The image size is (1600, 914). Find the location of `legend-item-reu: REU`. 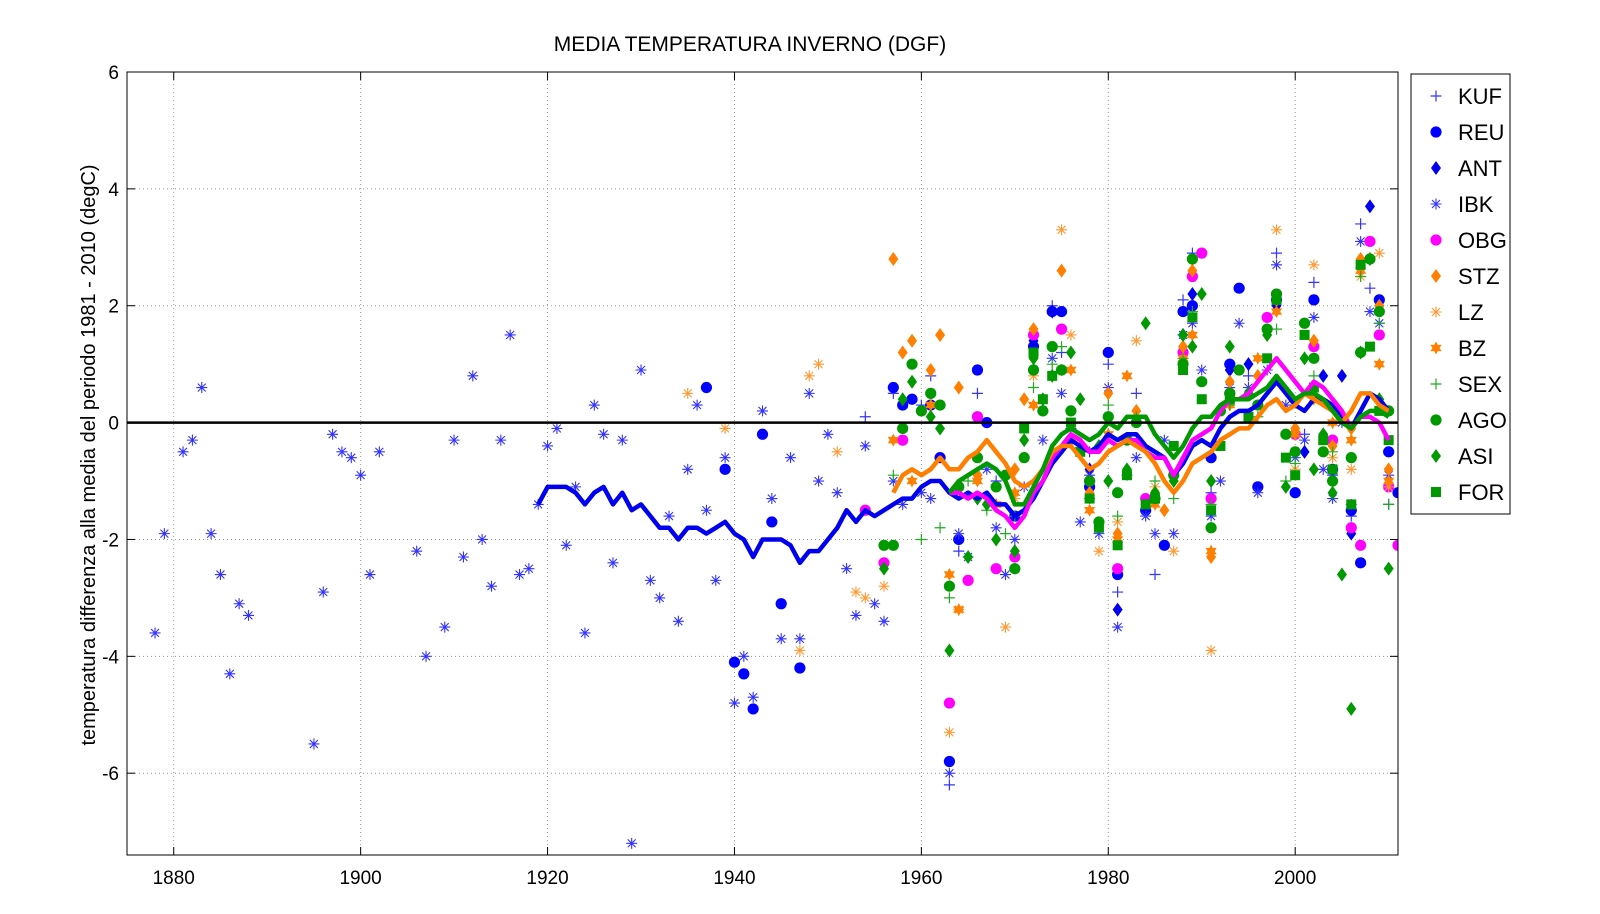

legend-item-reu: REU is located at coordinates (1467, 132).